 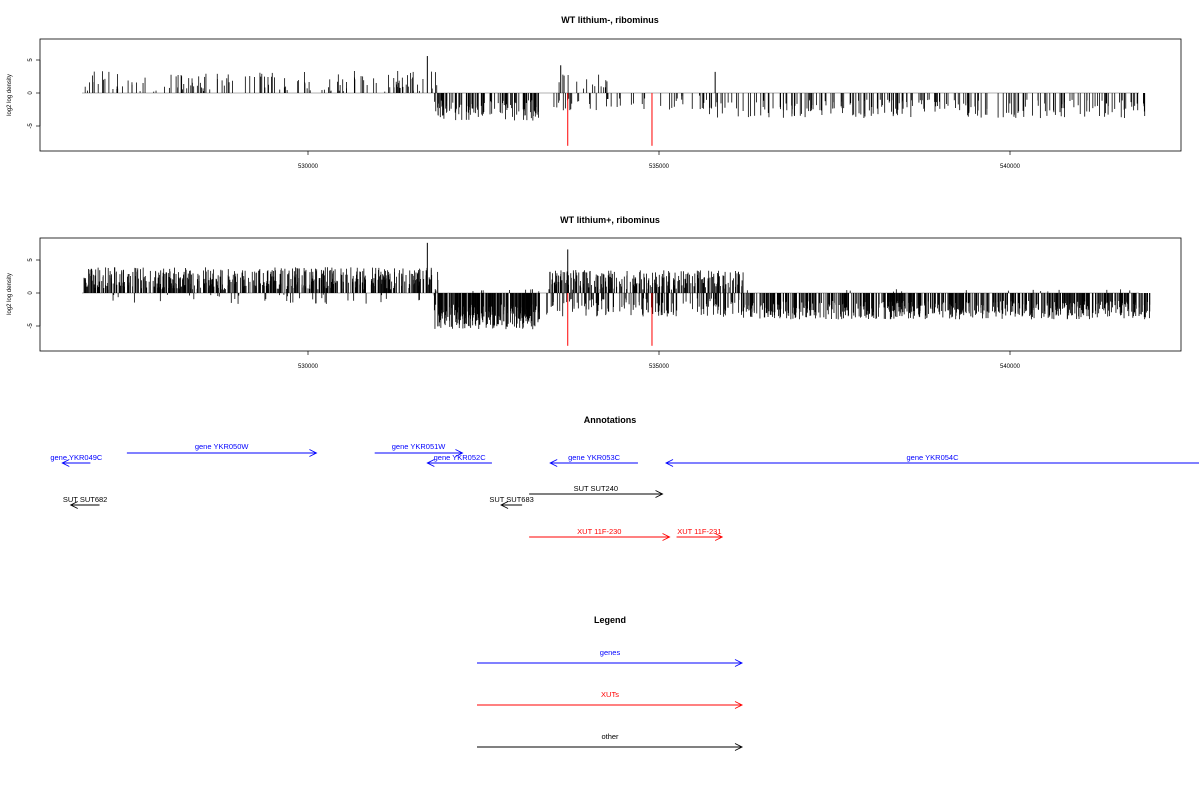 I want to click on panel-2-ylabel: log2 log density, so click(x=10, y=294).